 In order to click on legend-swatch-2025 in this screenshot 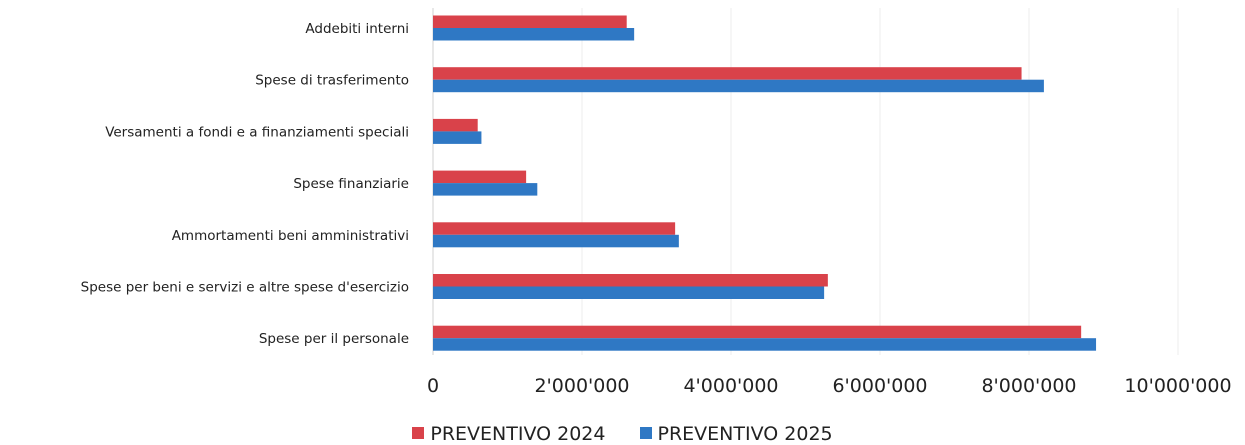, I will do `click(645, 433)`.